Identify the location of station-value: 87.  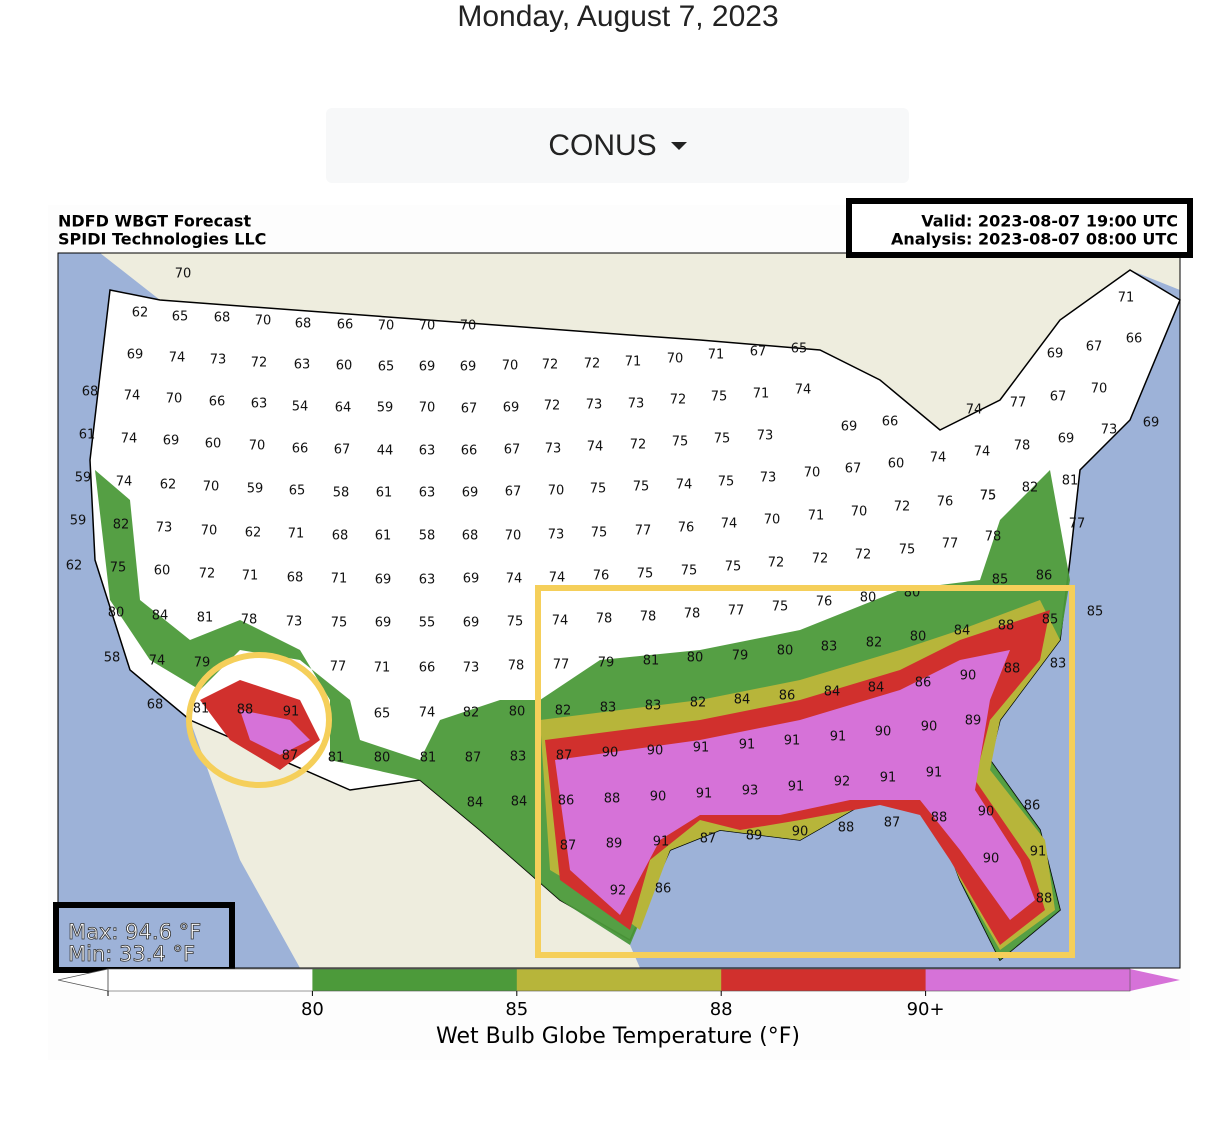
(568, 846).